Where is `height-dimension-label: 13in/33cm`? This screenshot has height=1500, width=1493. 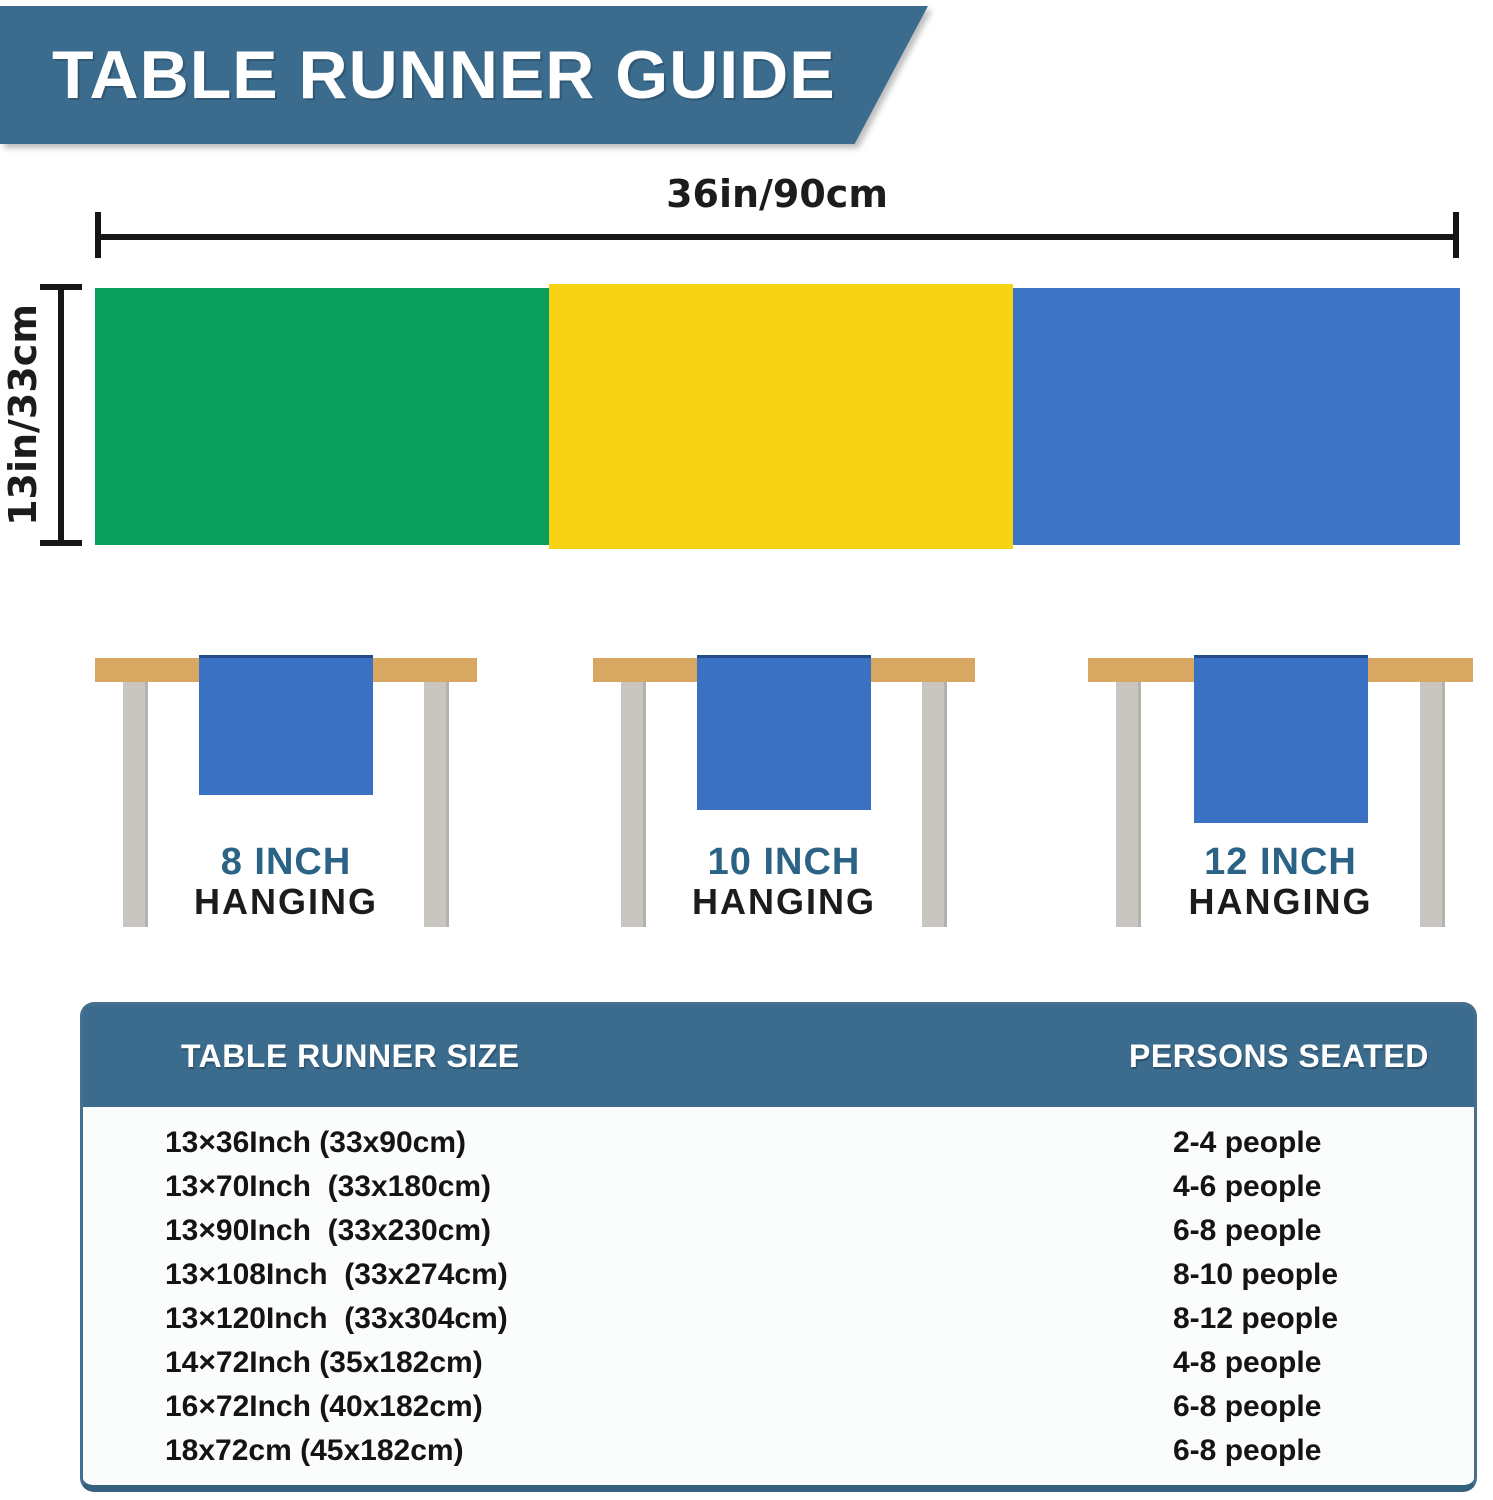
height-dimension-label: 13in/33cm is located at coordinates (23, 415).